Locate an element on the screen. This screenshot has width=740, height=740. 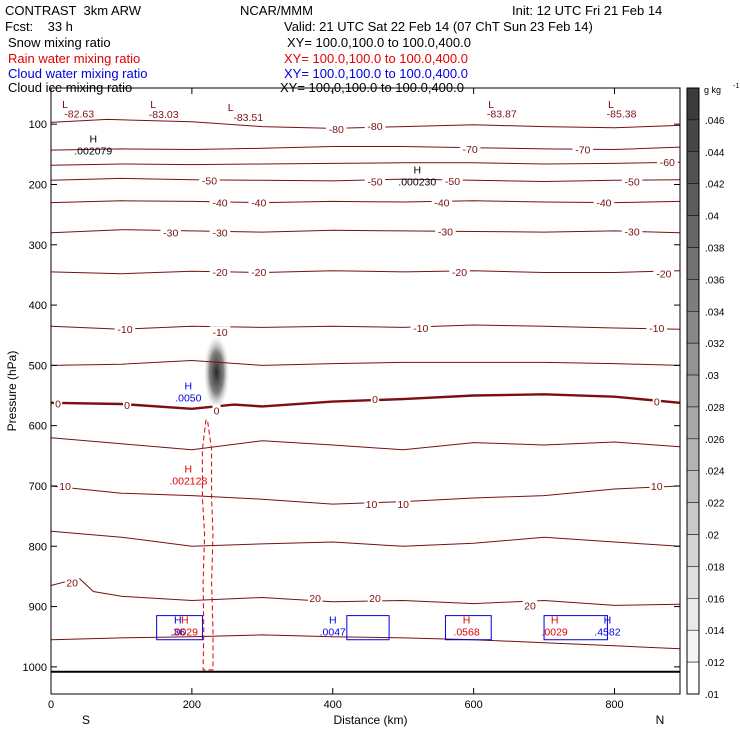
y-tick-label: 1000 is located at coordinates (35, 668).